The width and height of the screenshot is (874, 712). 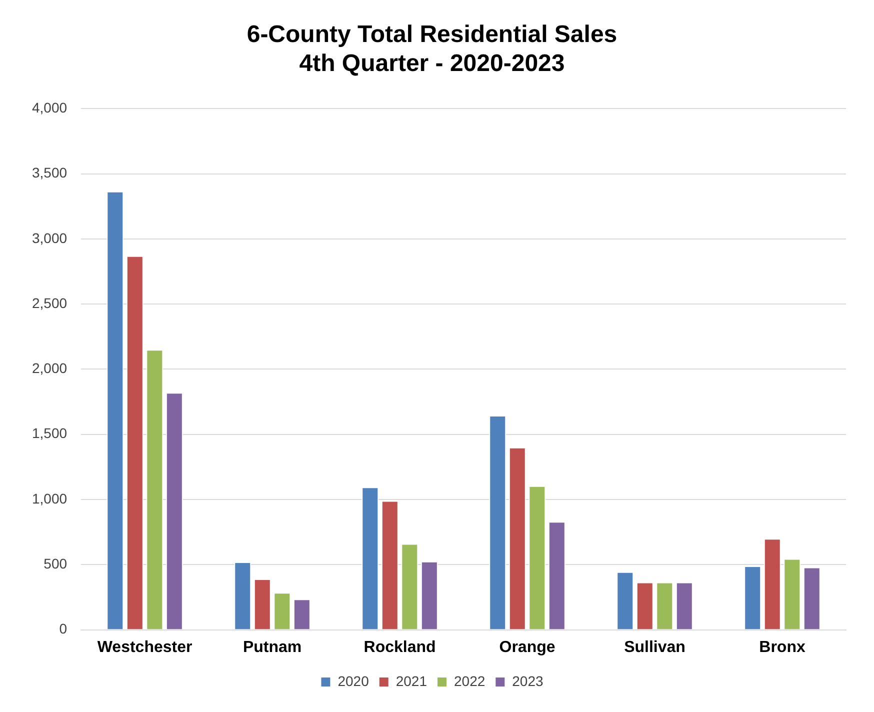 I want to click on y-tick-label: 1,000, so click(x=50, y=498).